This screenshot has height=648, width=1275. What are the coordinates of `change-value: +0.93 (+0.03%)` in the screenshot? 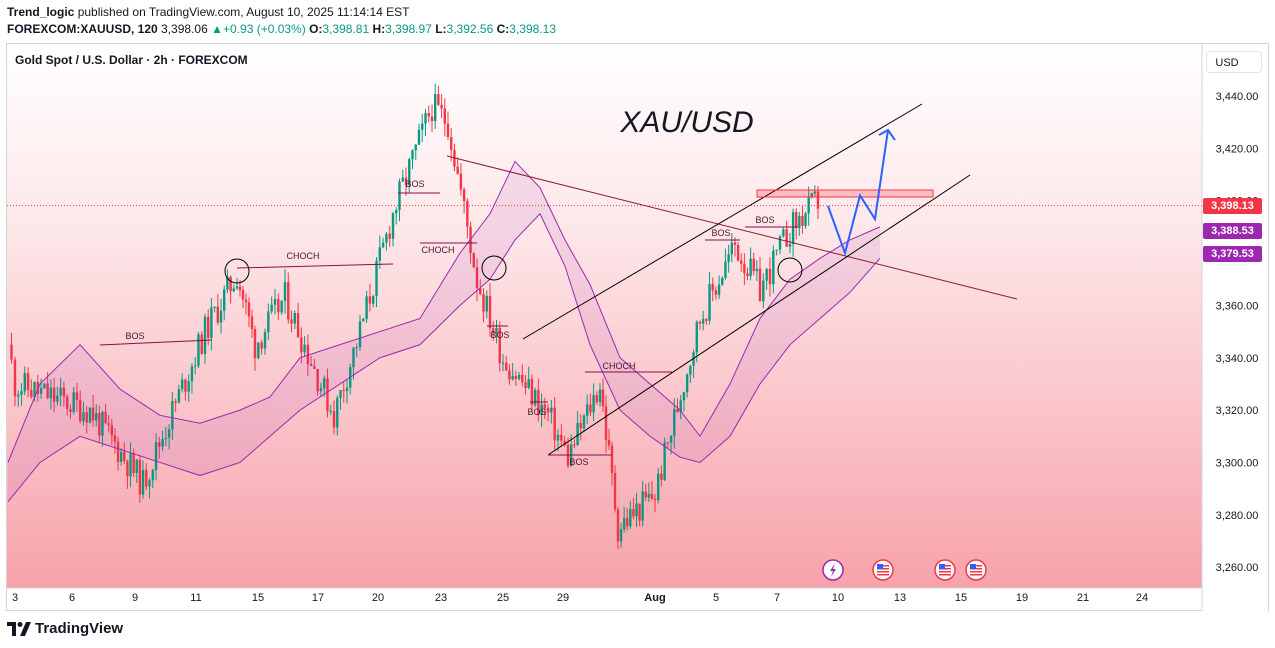 It's located at (264, 29).